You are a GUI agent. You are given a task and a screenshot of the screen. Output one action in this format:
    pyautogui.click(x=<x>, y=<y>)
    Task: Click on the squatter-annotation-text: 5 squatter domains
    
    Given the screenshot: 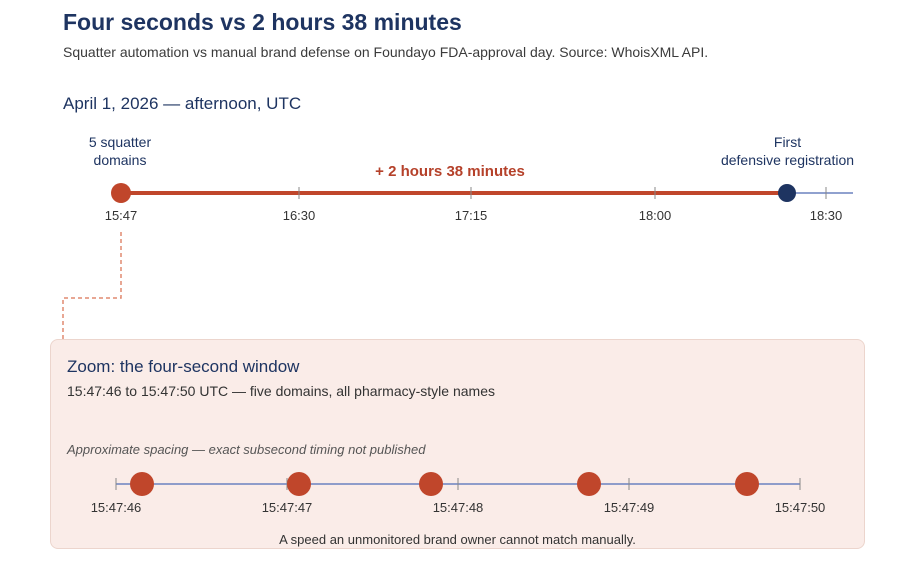 What is the action you would take?
    pyautogui.click(x=120, y=151)
    